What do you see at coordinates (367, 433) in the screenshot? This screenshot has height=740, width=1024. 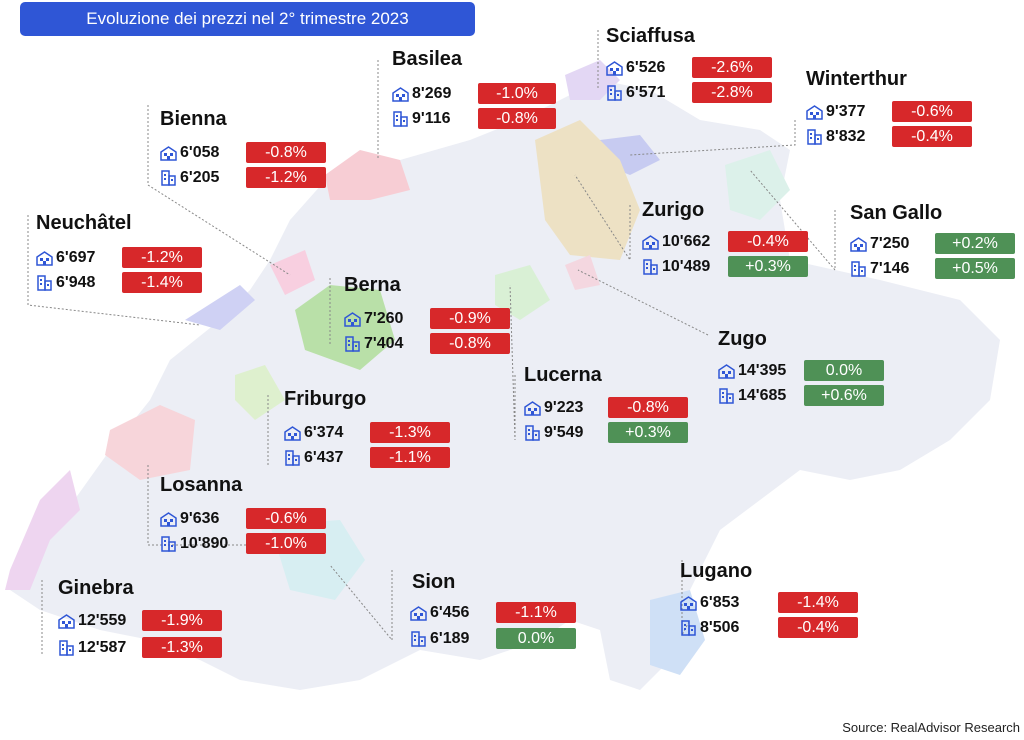 I see `apt-row: 6'374 -1.3%` at bounding box center [367, 433].